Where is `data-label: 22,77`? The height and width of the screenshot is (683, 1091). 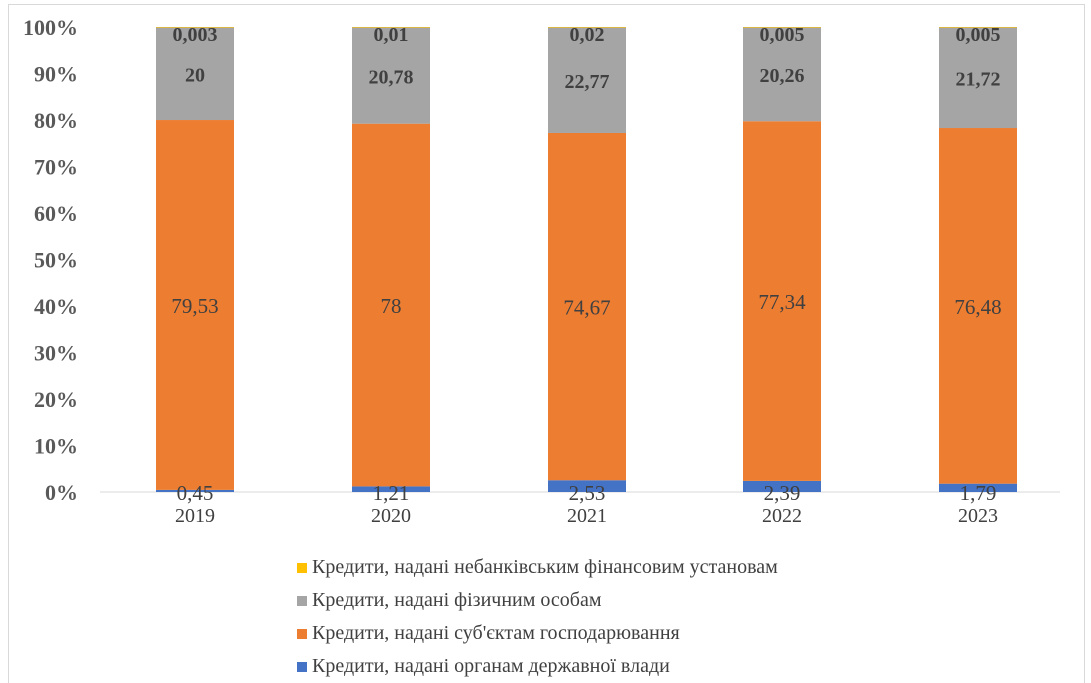 data-label: 22,77 is located at coordinates (587, 82).